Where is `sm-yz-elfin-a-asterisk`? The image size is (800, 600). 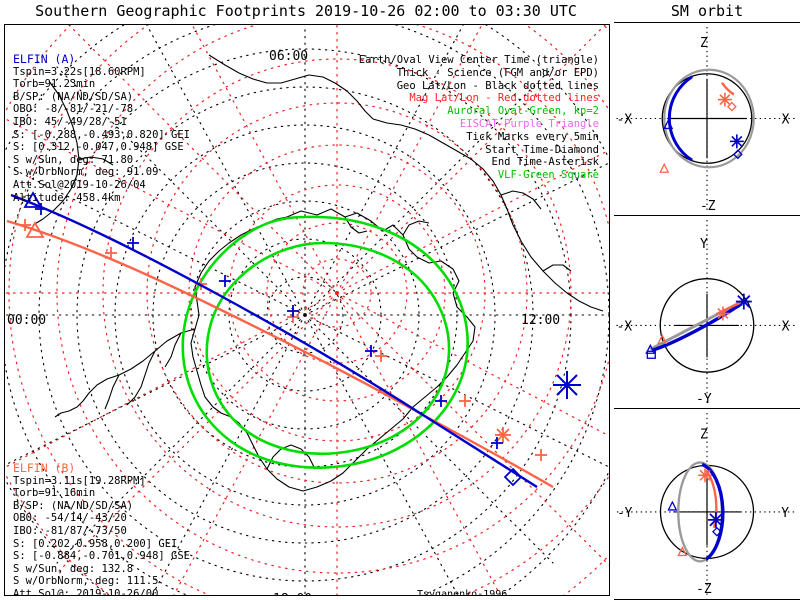 sm-yz-elfin-a-asterisk is located at coordinates (715, 519).